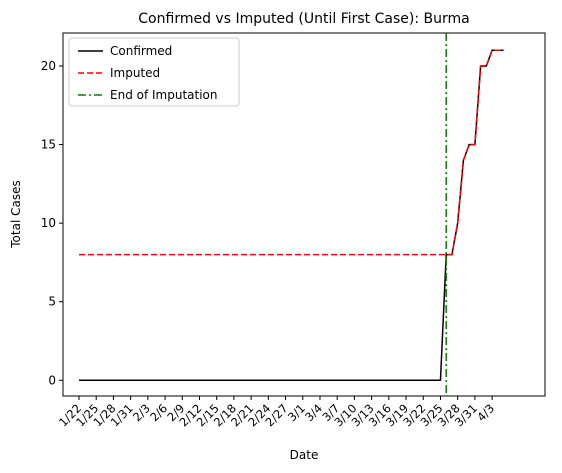  I want to click on legend-box, so click(154, 72).